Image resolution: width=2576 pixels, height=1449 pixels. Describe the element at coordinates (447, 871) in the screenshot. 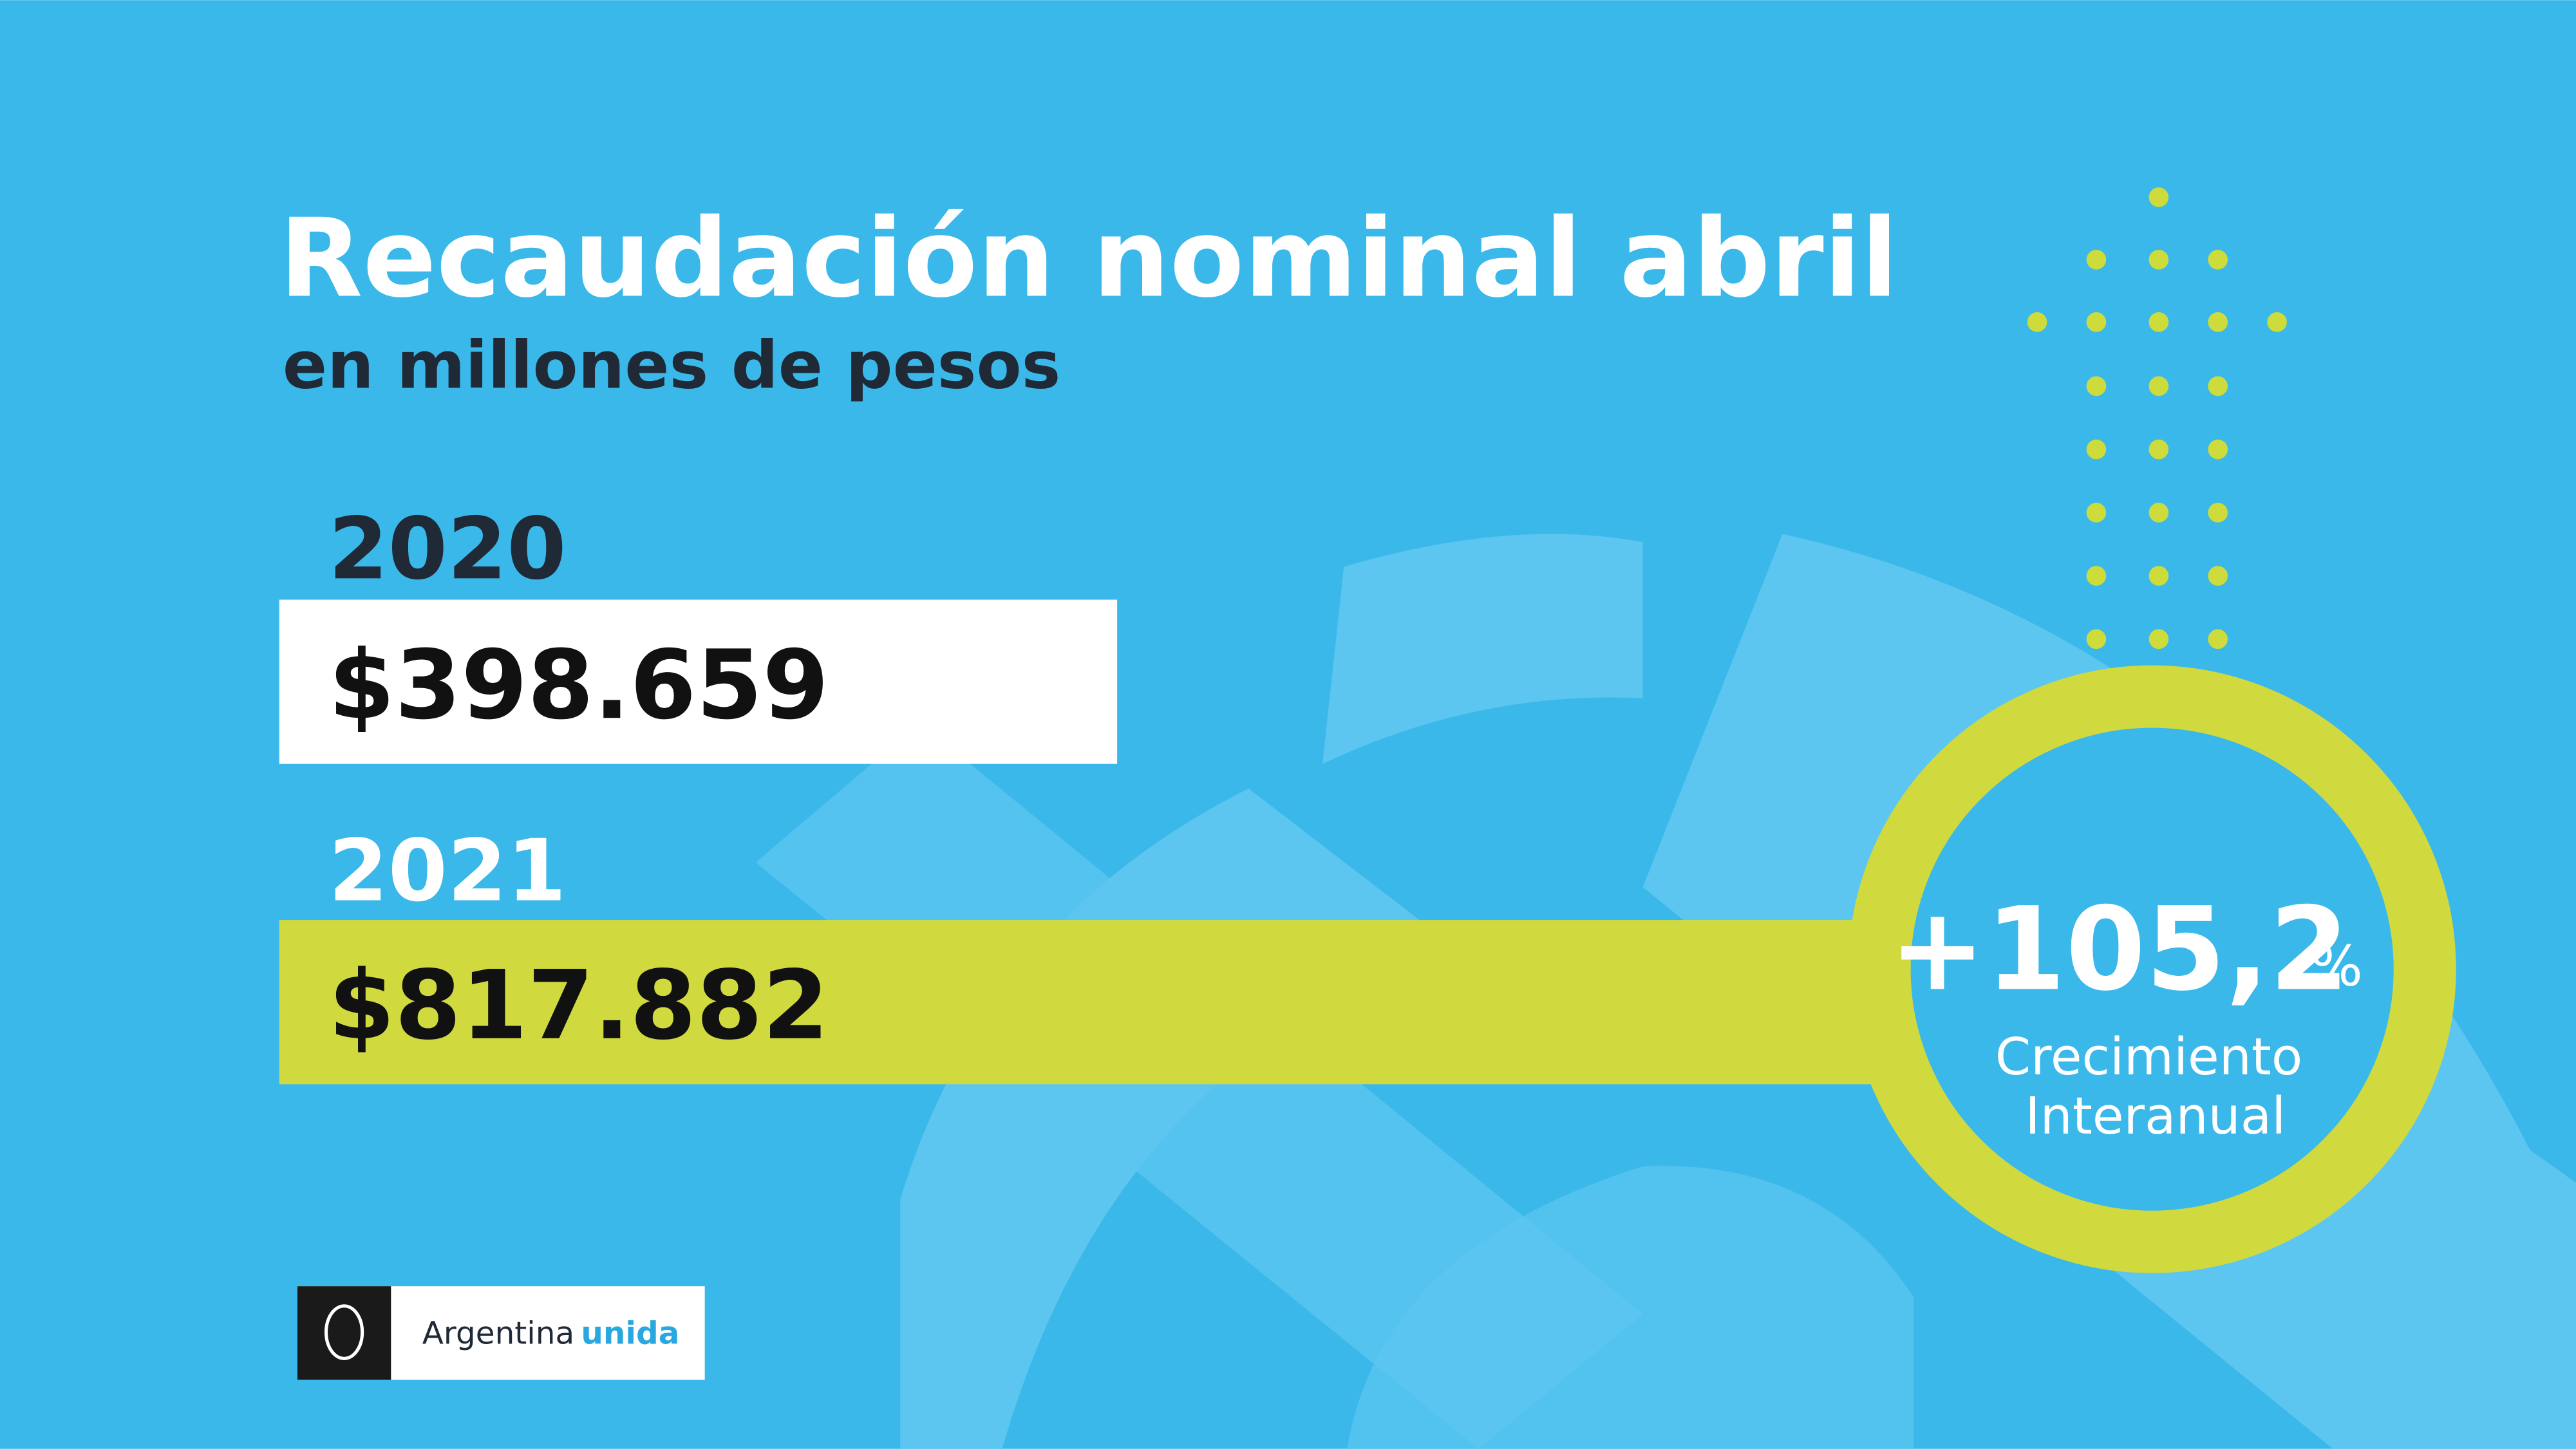

I see `year-label: 2021` at that location.